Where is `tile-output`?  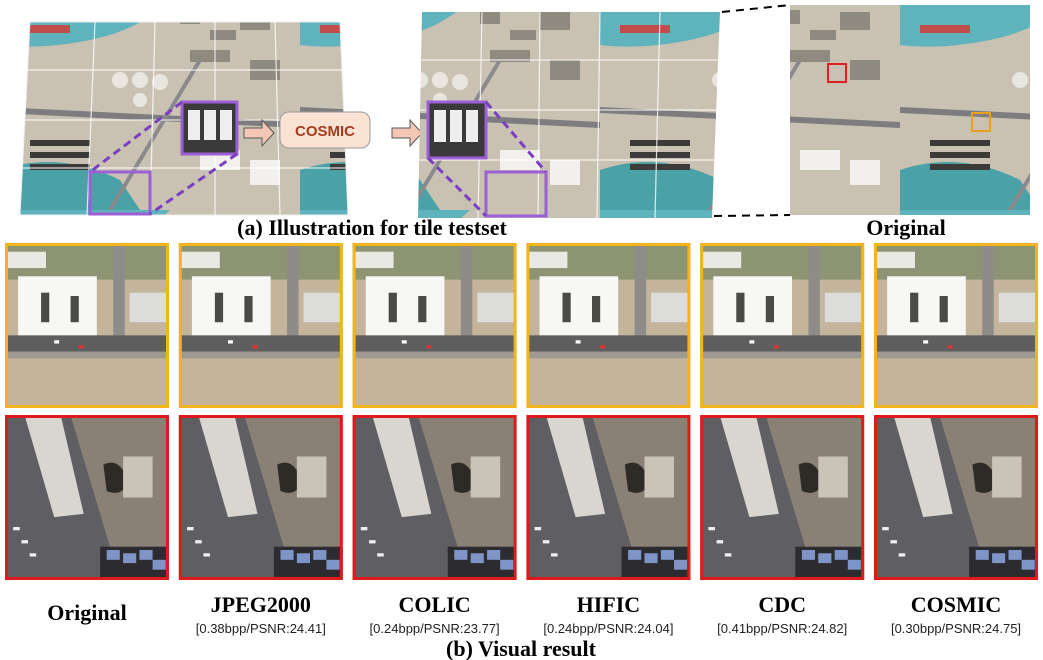
tile-output is located at coordinates (569, 115).